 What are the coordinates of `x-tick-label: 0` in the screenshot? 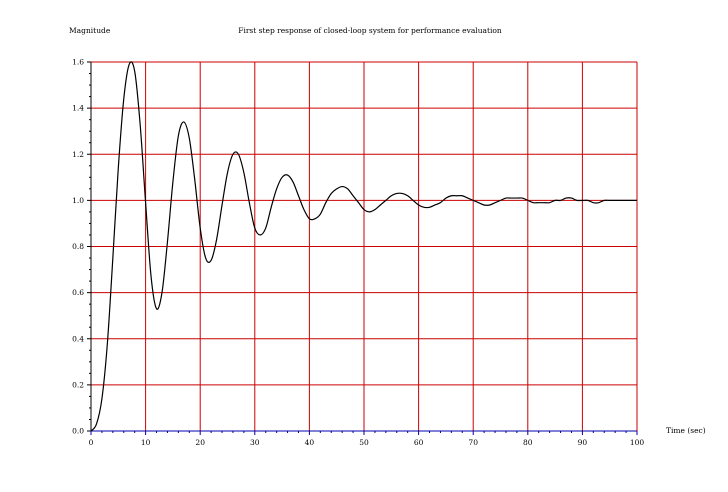 It's located at (91, 442).